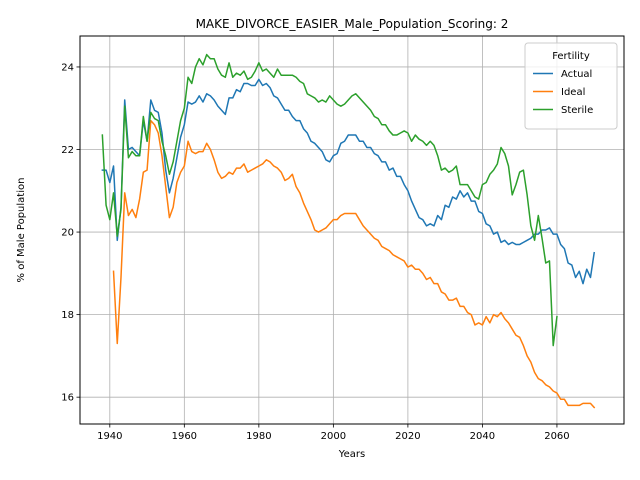 The width and height of the screenshot is (640, 480). I want to click on y-tick-label: 22, so click(67, 150).